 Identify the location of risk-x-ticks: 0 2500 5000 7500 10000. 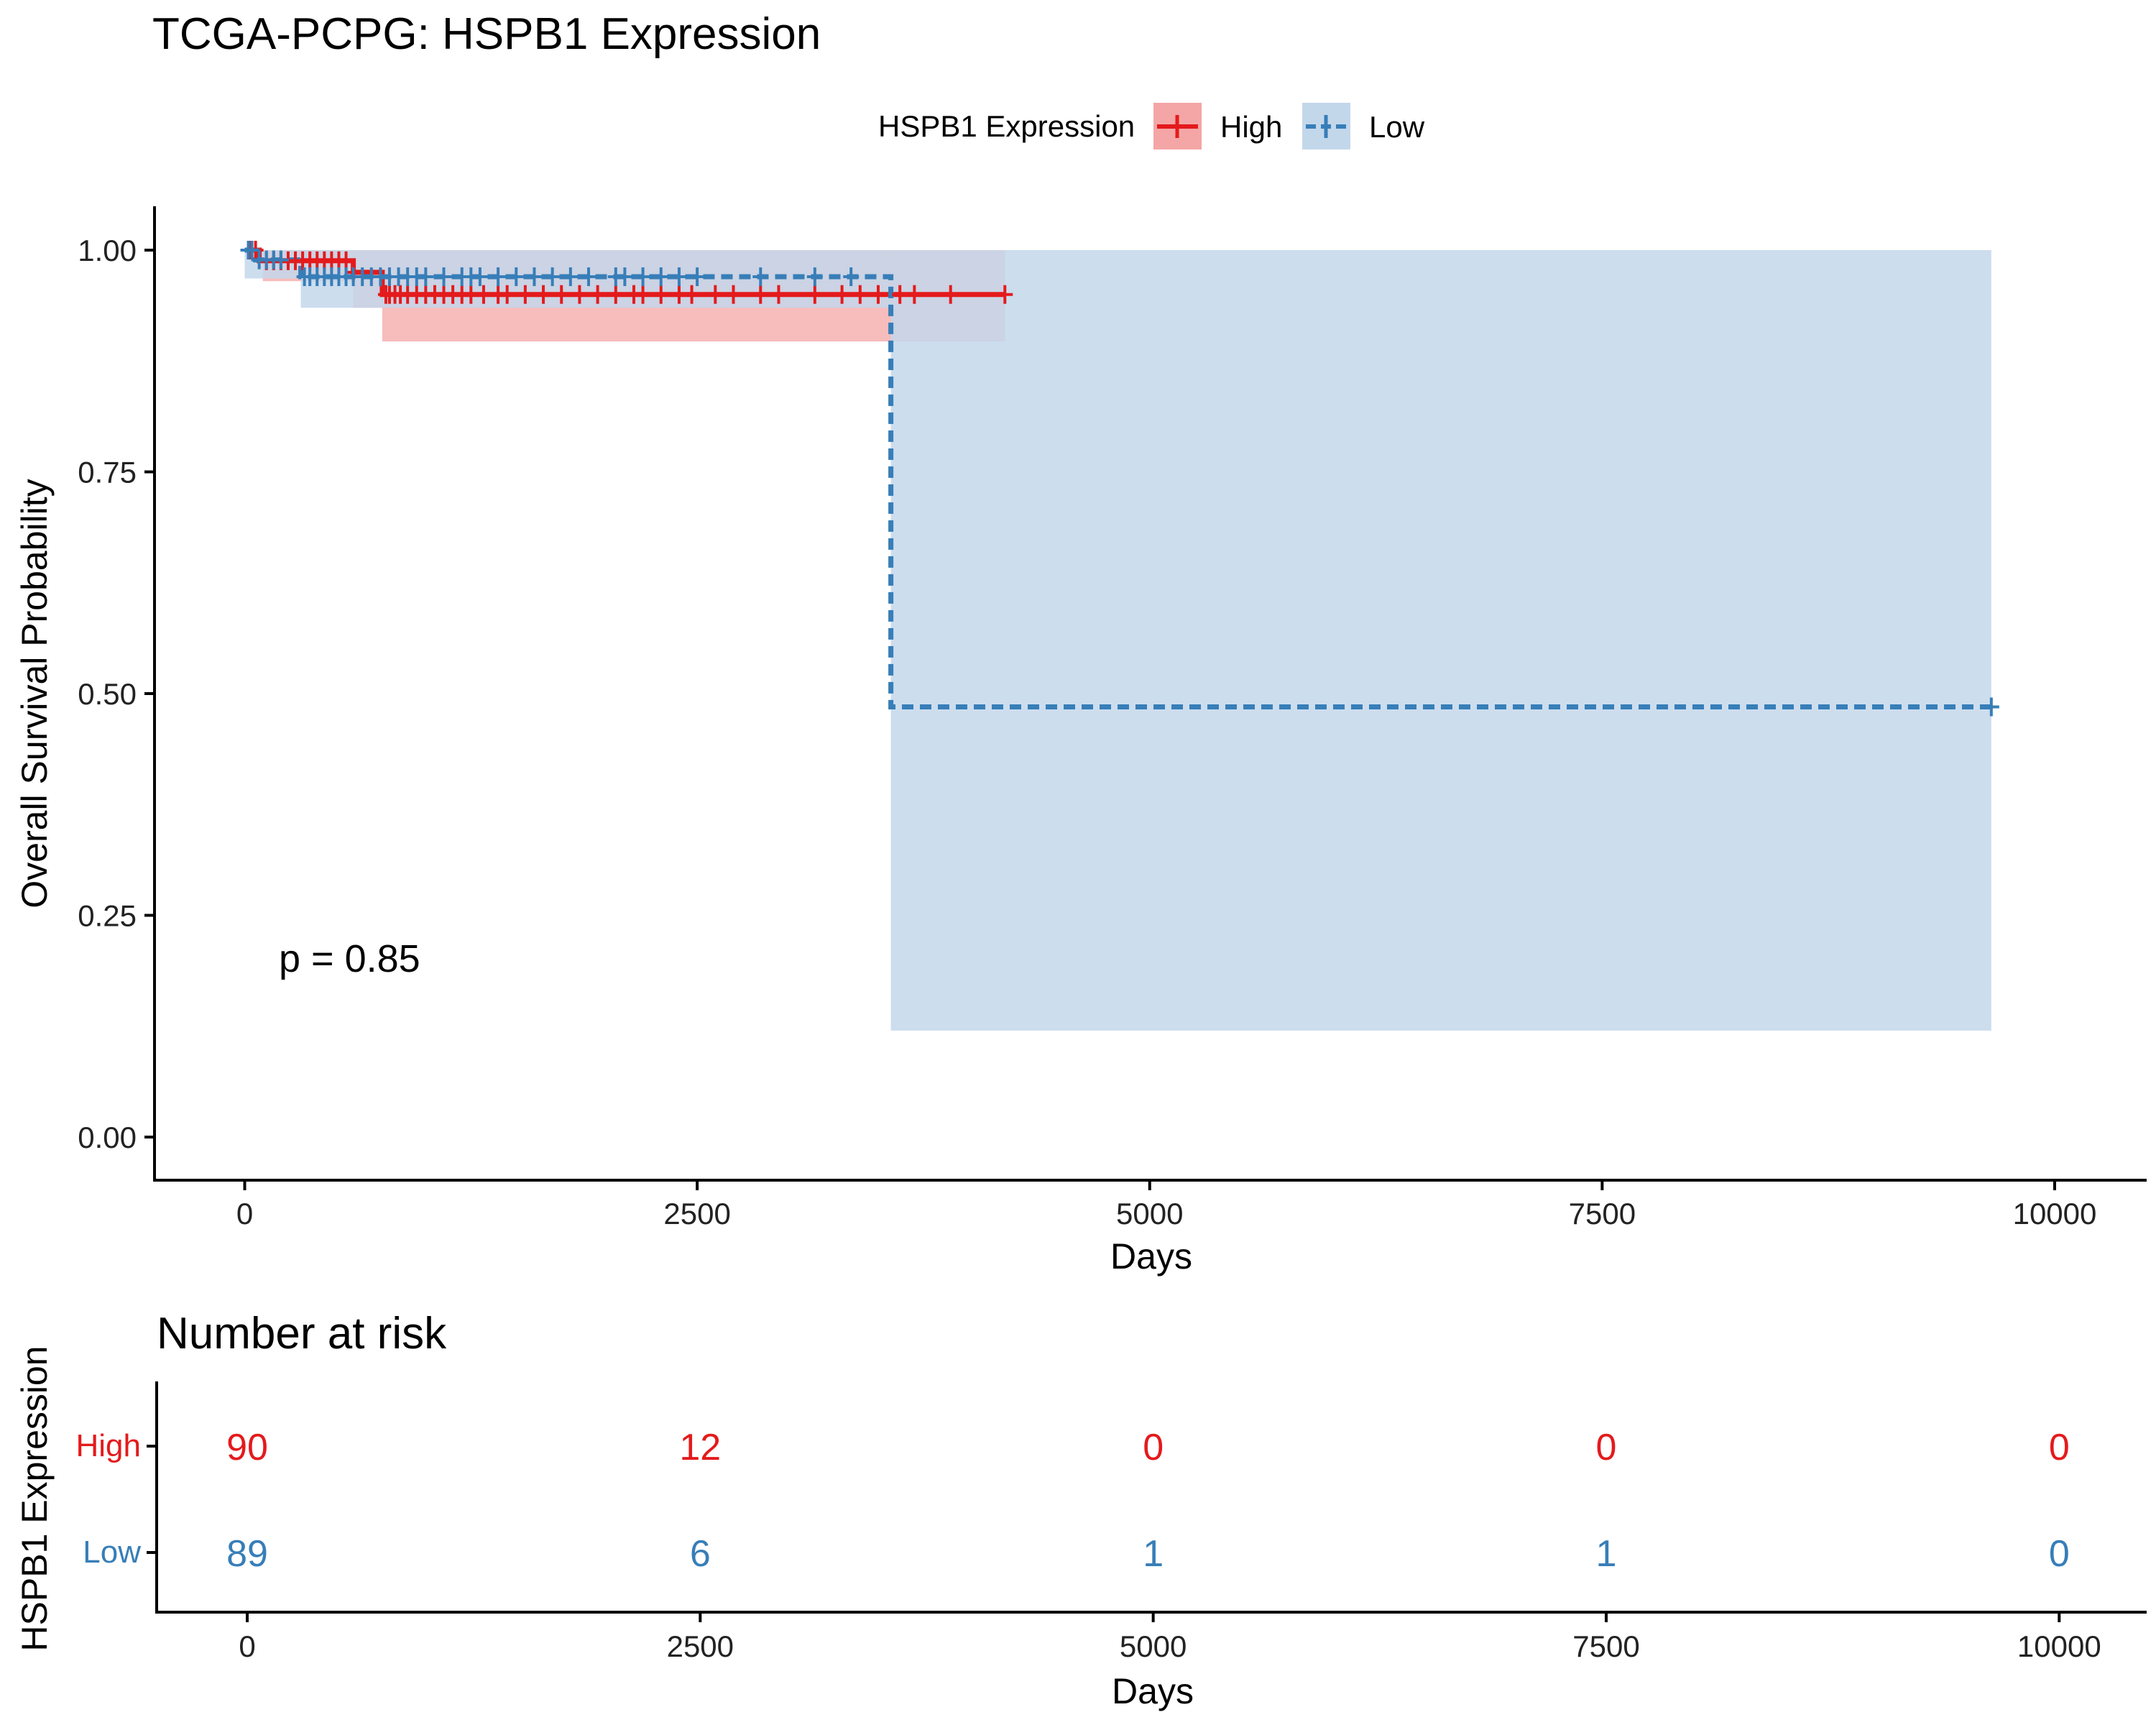
(1170, 1637).